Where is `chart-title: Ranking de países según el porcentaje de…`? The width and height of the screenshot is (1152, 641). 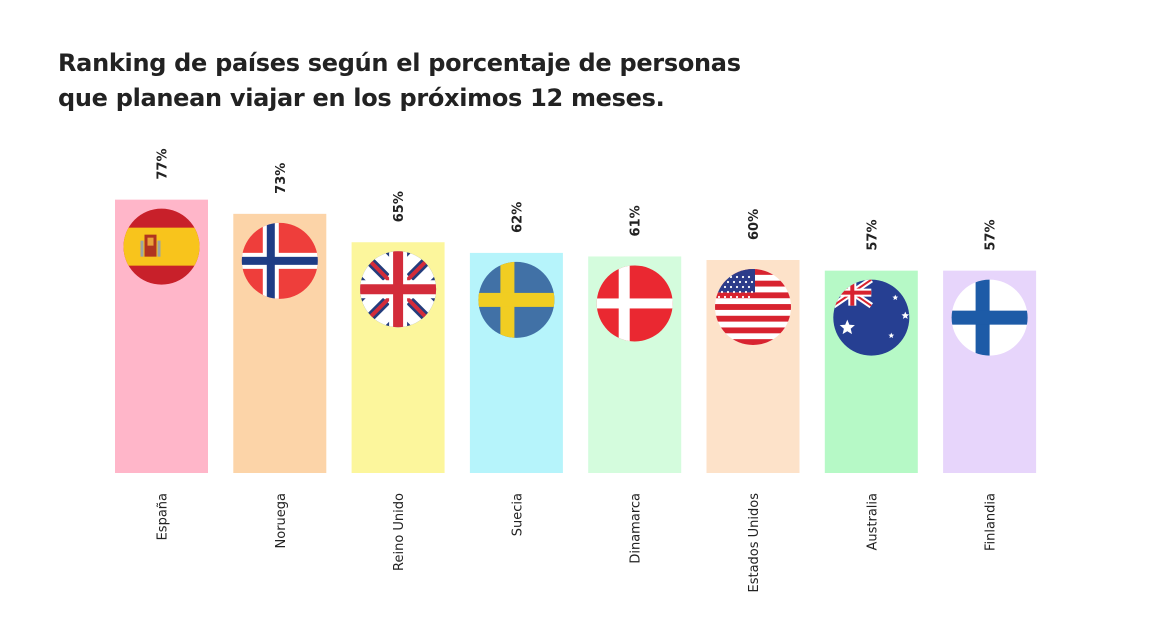 chart-title: Ranking de países según el porcentaje de… is located at coordinates (399, 81).